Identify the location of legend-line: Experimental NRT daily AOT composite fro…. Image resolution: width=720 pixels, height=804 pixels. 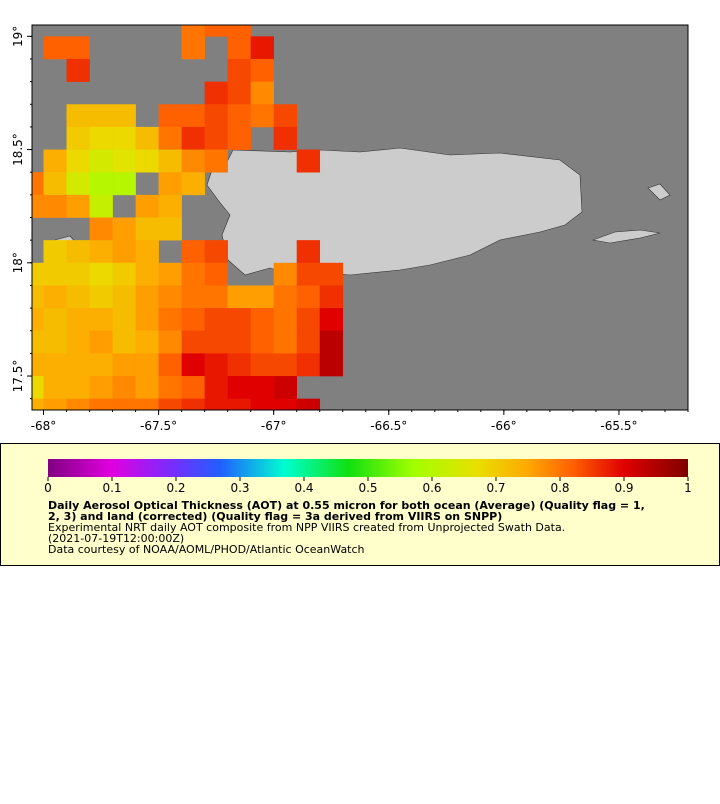
(306, 527).